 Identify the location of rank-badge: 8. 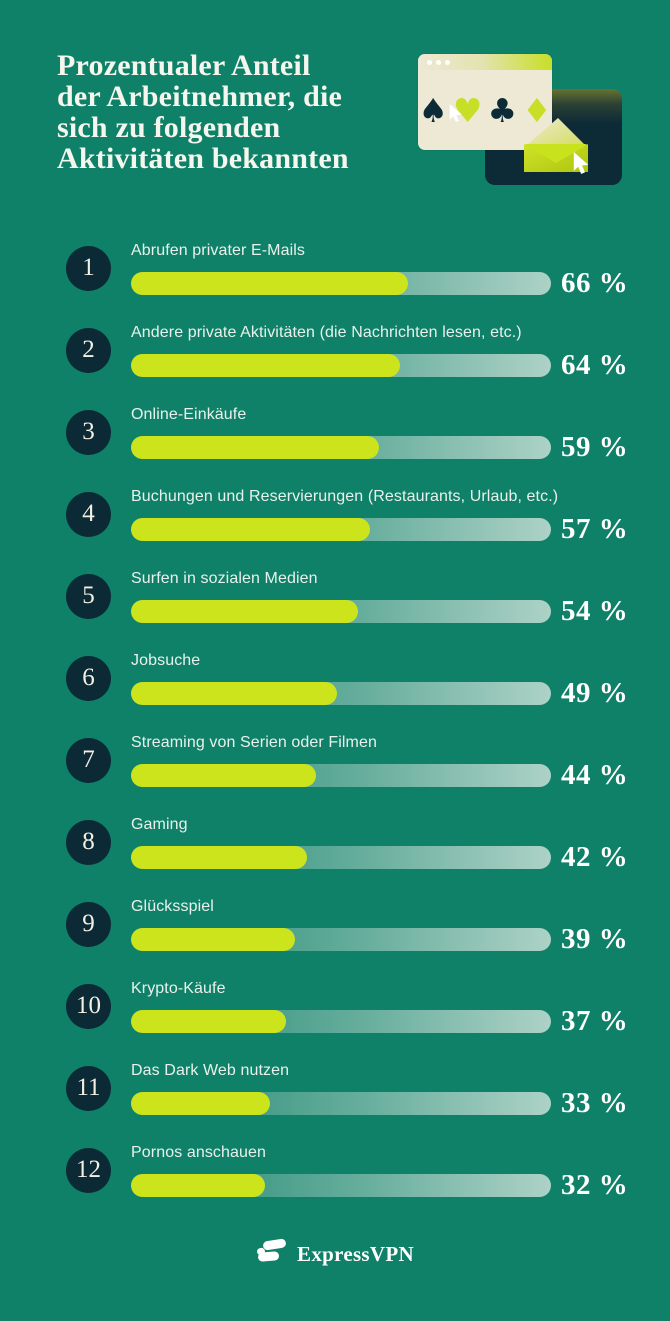
(88, 842).